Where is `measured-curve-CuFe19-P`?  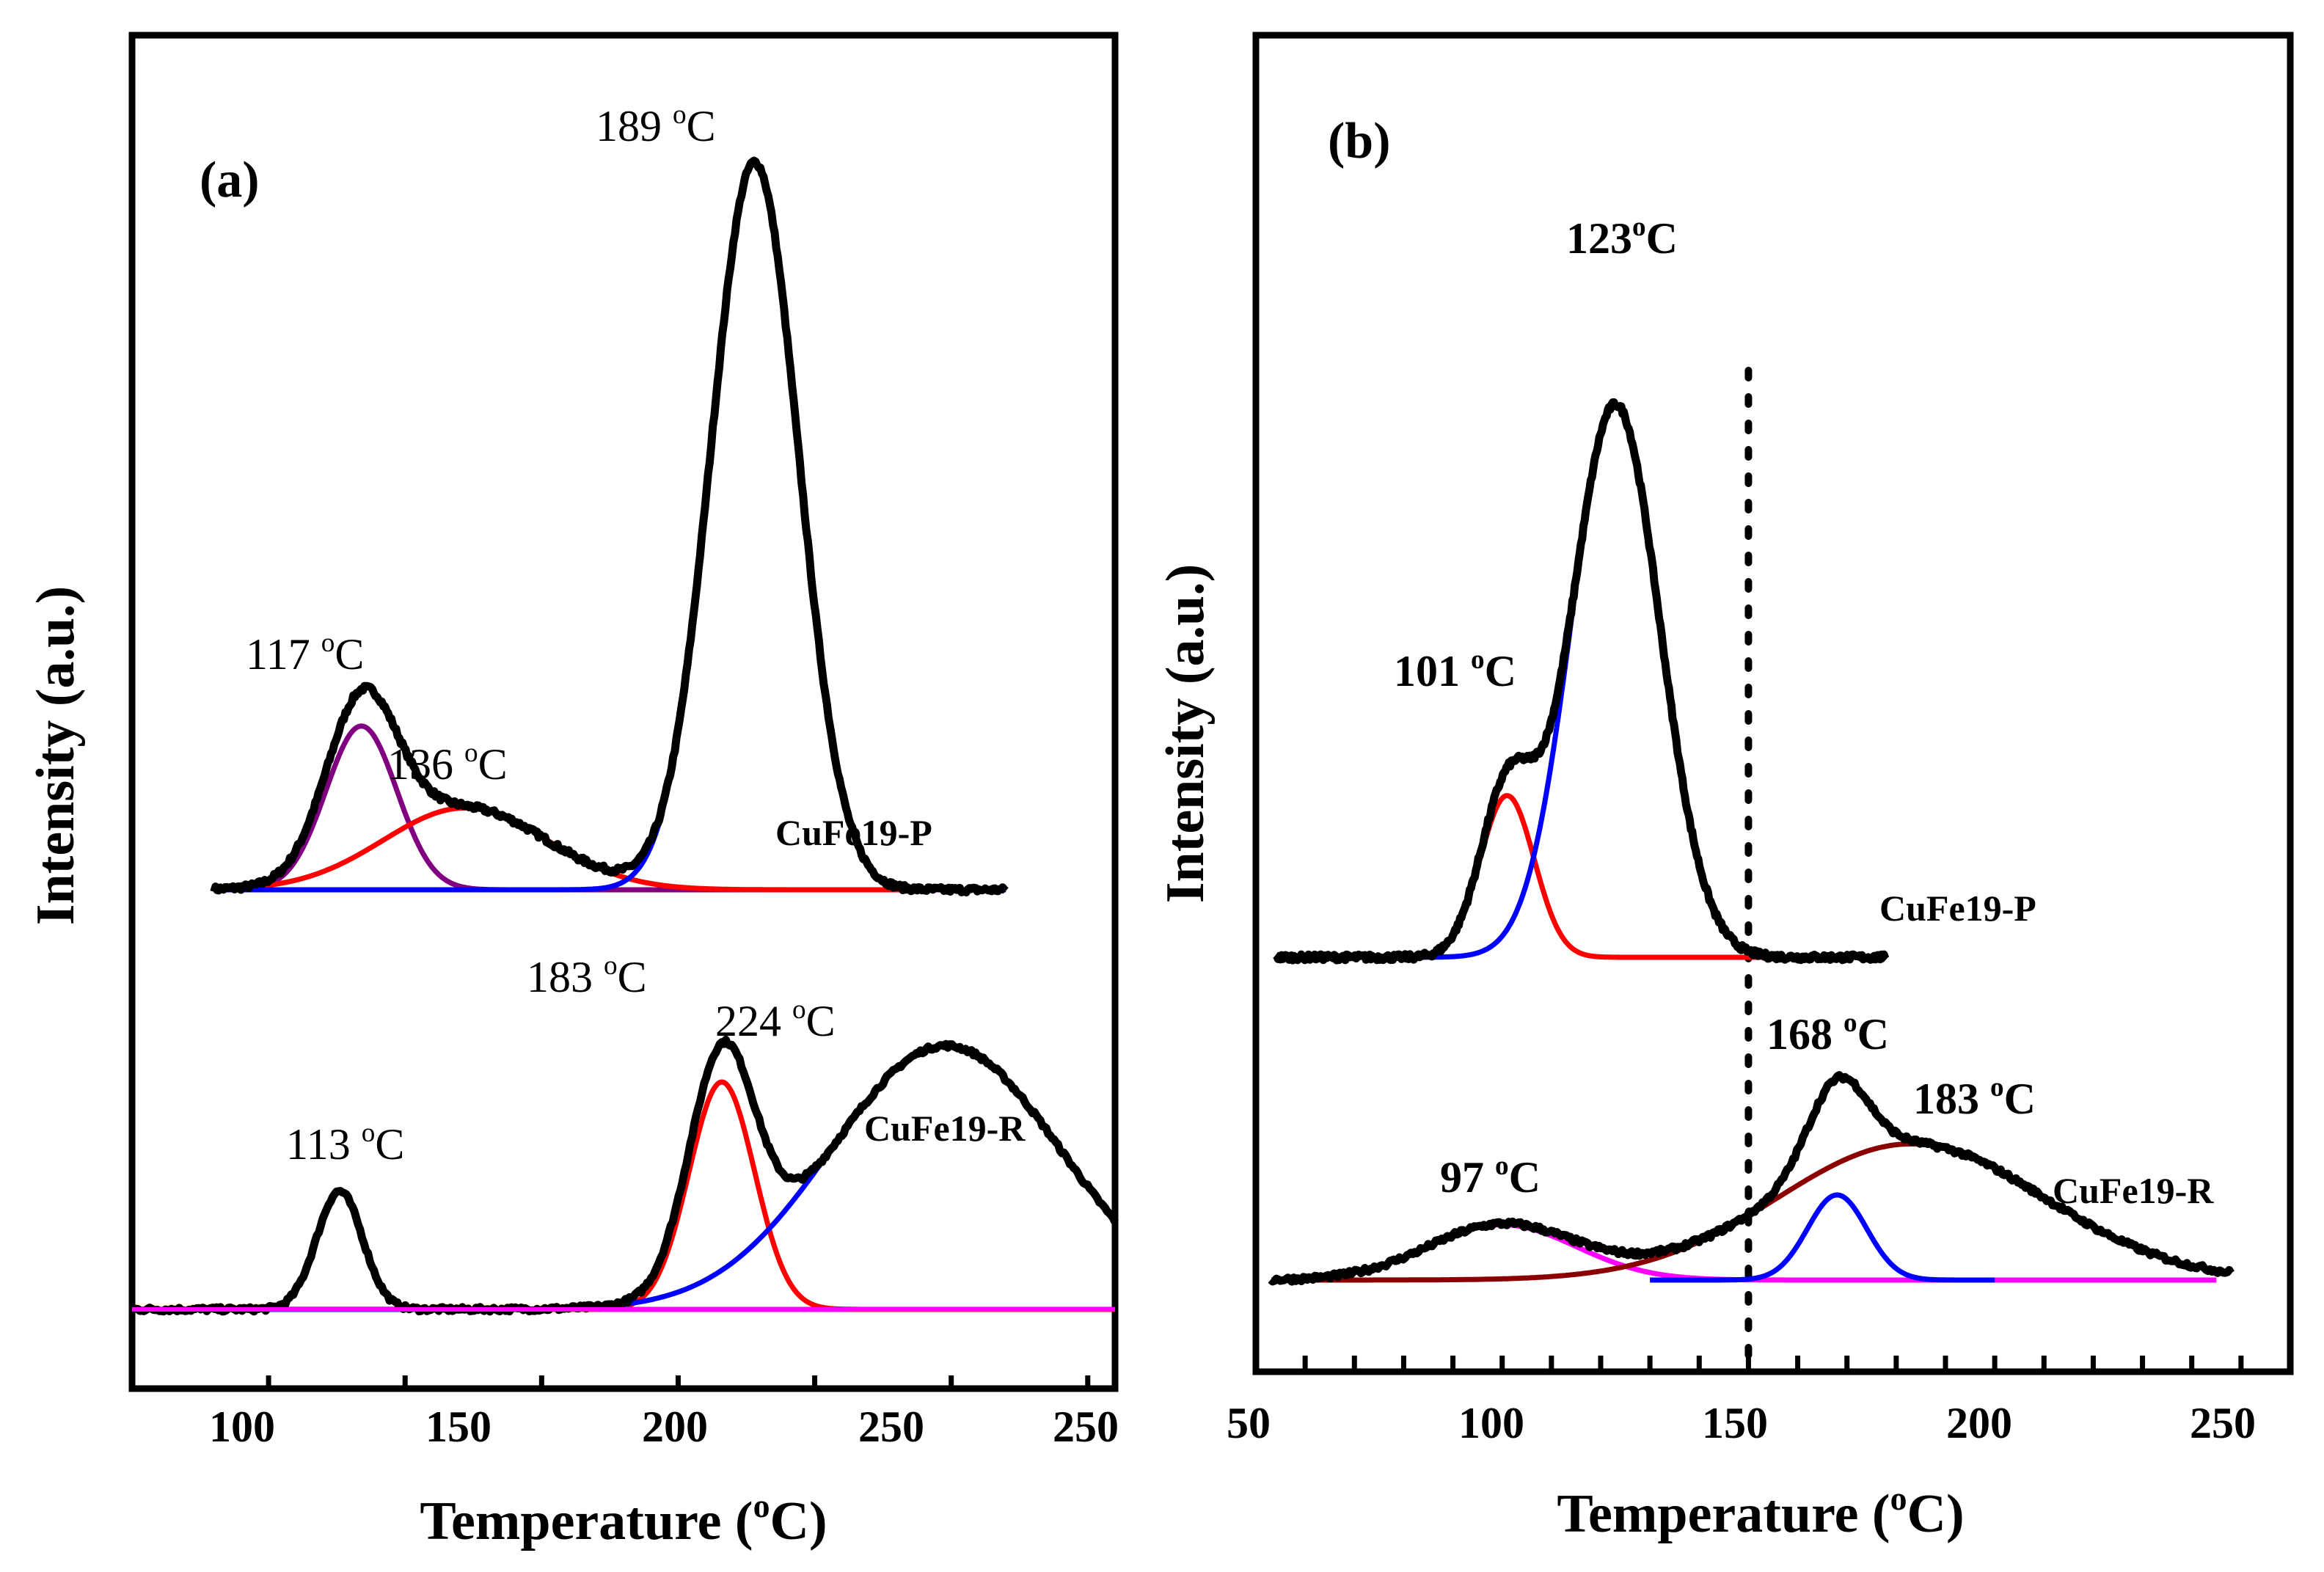 measured-curve-CuFe19-P is located at coordinates (1581, 682).